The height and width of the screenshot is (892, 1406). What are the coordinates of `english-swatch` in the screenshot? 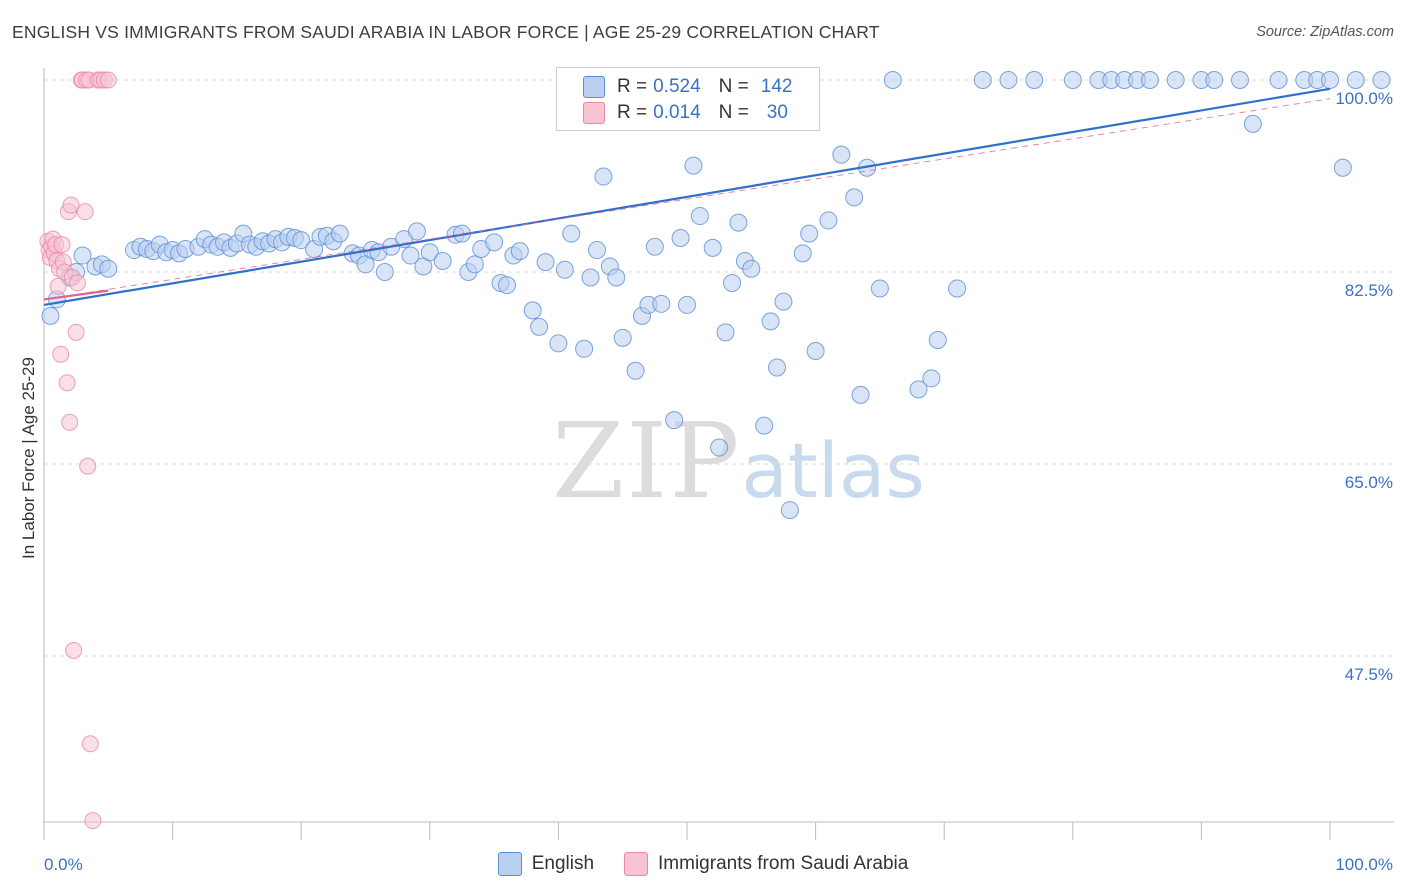 It's located at (594, 87).